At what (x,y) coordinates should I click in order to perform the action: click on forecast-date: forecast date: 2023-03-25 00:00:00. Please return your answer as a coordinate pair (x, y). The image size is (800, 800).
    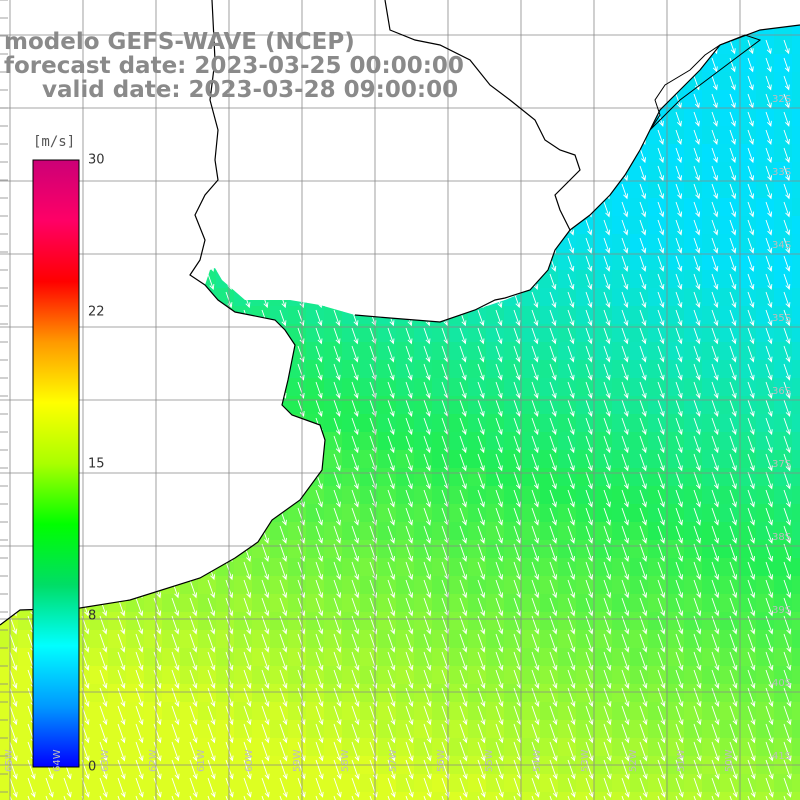
    Looking at the image, I should click on (234, 66).